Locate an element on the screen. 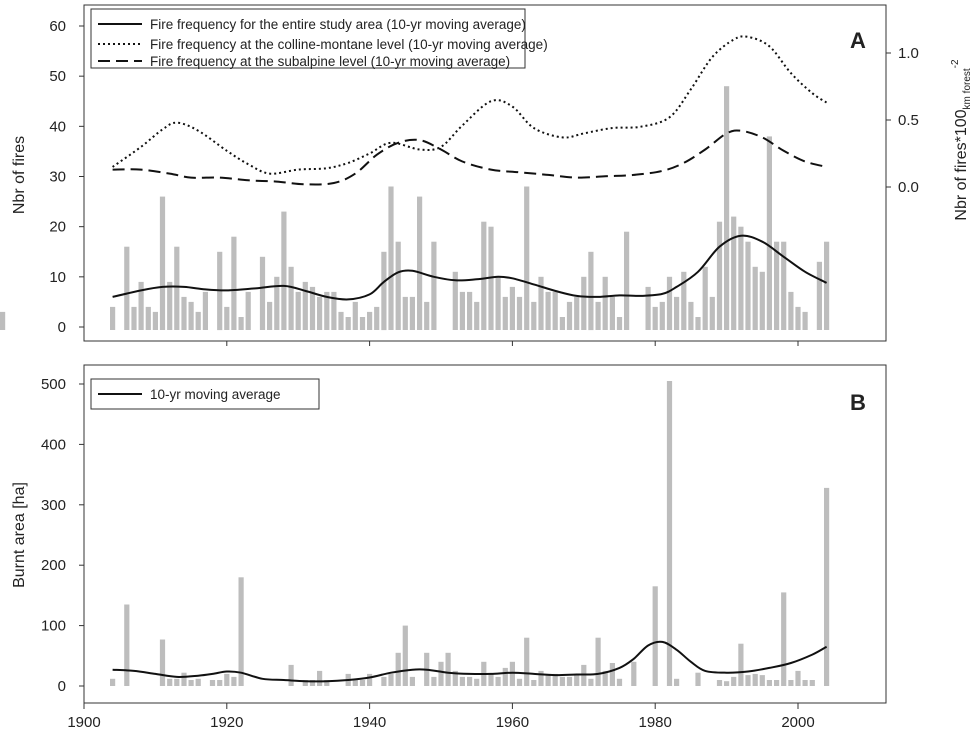 This screenshot has width=971, height=737. line-burnt-area-moving-average is located at coordinates (470, 661).